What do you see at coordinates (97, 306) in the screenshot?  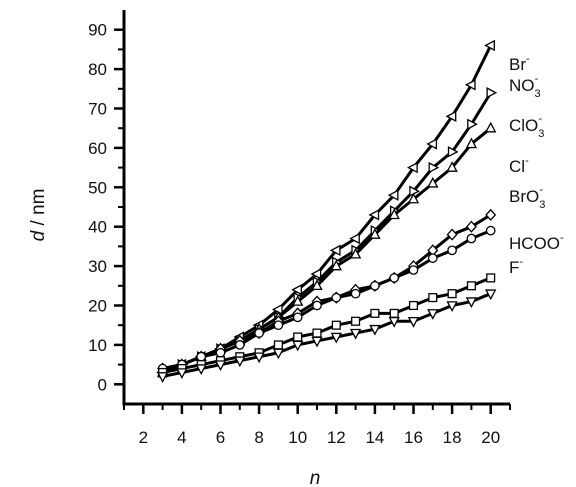 I see `y-tick-label: 20` at bounding box center [97, 306].